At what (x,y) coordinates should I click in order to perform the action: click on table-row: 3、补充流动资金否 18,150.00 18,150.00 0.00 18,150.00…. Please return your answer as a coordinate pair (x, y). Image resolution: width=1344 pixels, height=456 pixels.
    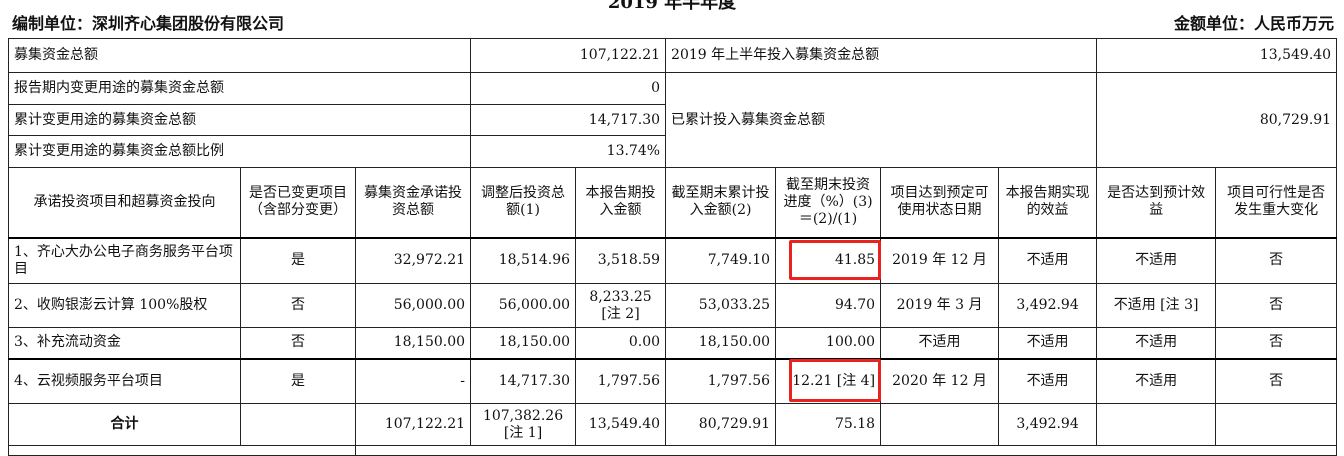
    Looking at the image, I should click on (673, 343).